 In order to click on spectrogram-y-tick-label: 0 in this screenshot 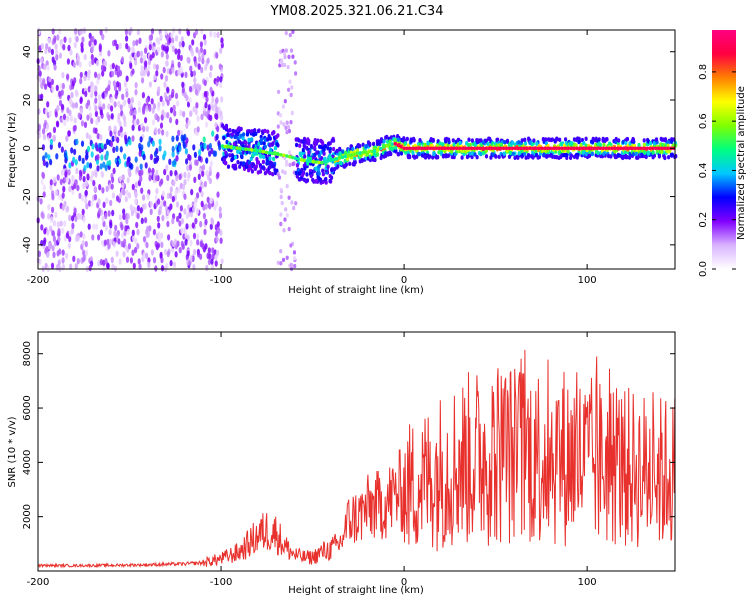, I will do `click(27, 148)`.